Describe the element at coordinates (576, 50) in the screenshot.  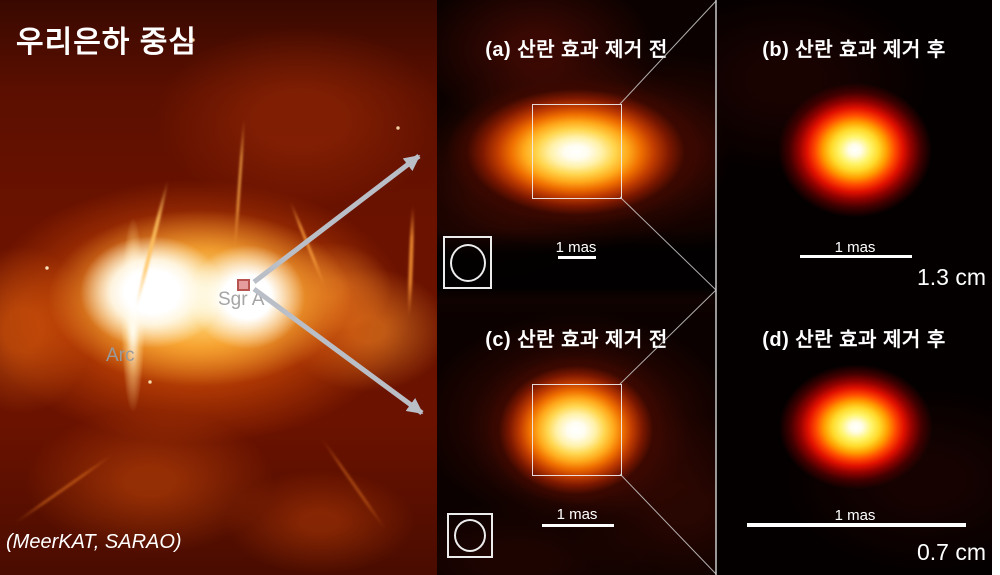
I see `panel-a-title: (a) 산란 효과 제거 전` at that location.